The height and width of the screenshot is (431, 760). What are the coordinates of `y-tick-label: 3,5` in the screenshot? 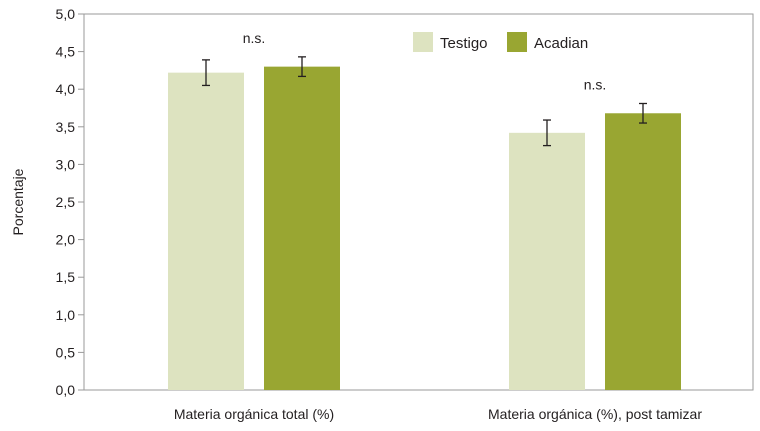 It's located at (66, 127).